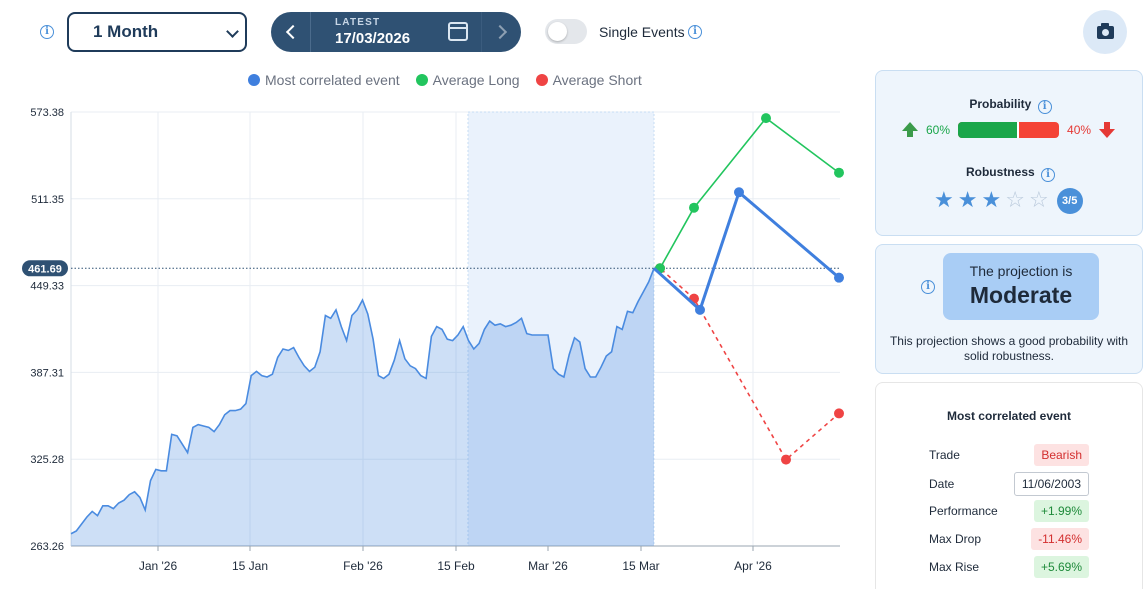 The image size is (1143, 589). I want to click on chevron-left-icon, so click(292, 32).